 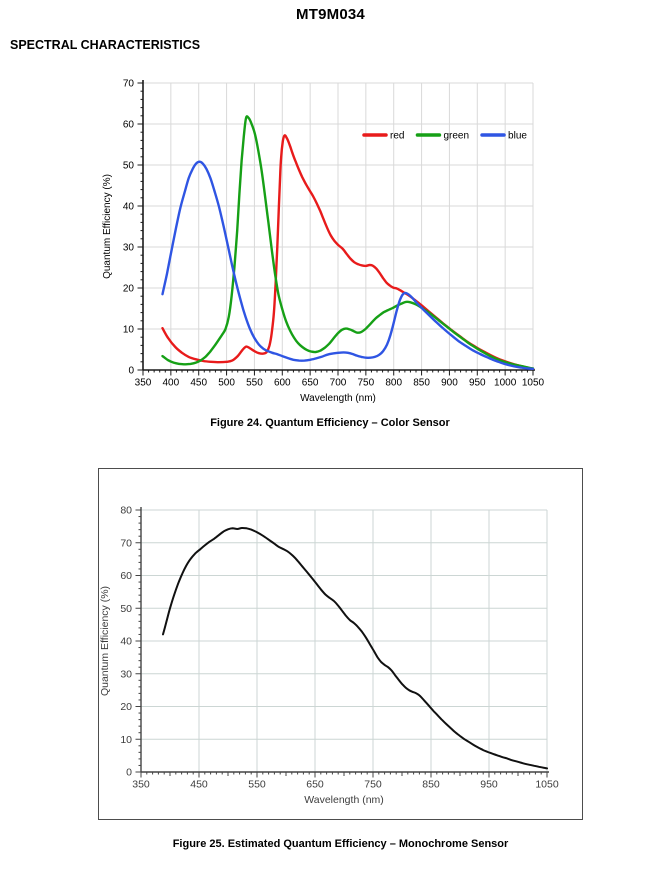 What do you see at coordinates (503, 136) in the screenshot?
I see `legend-item-blue: blue` at bounding box center [503, 136].